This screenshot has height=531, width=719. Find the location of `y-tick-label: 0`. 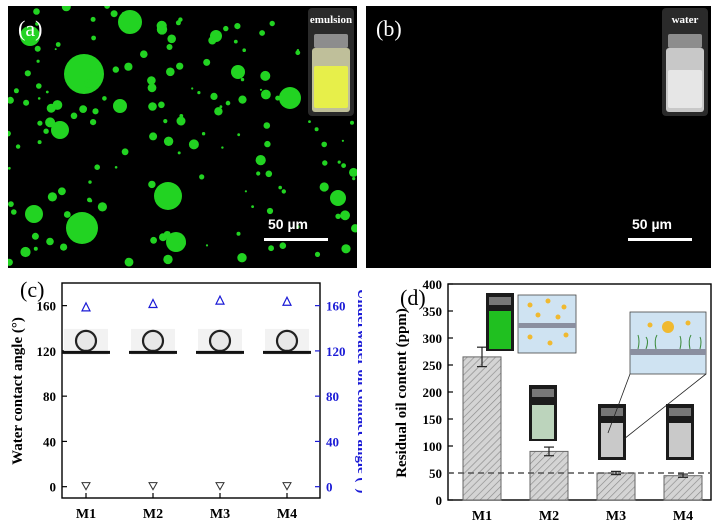

y-tick-label: 0 is located at coordinates (439, 500).